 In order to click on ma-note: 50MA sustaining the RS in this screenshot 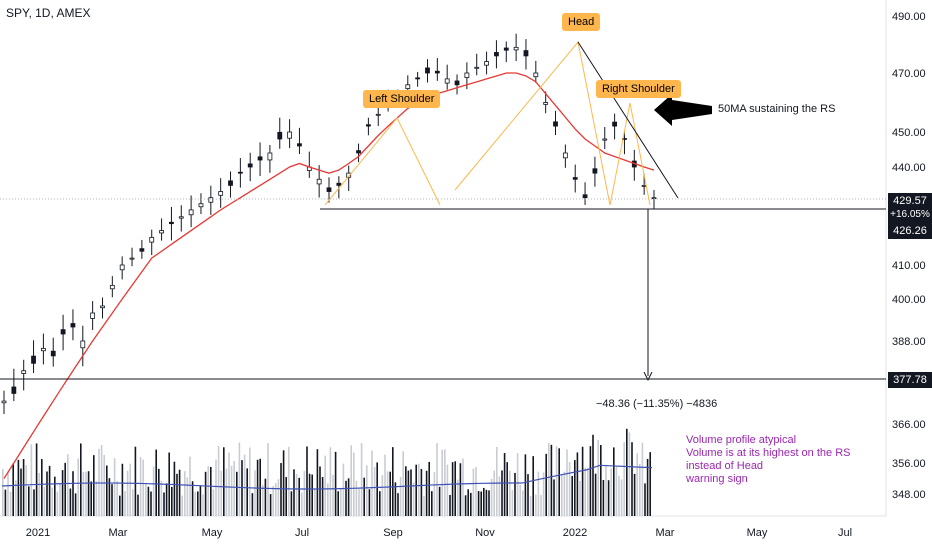, I will do `click(777, 109)`.